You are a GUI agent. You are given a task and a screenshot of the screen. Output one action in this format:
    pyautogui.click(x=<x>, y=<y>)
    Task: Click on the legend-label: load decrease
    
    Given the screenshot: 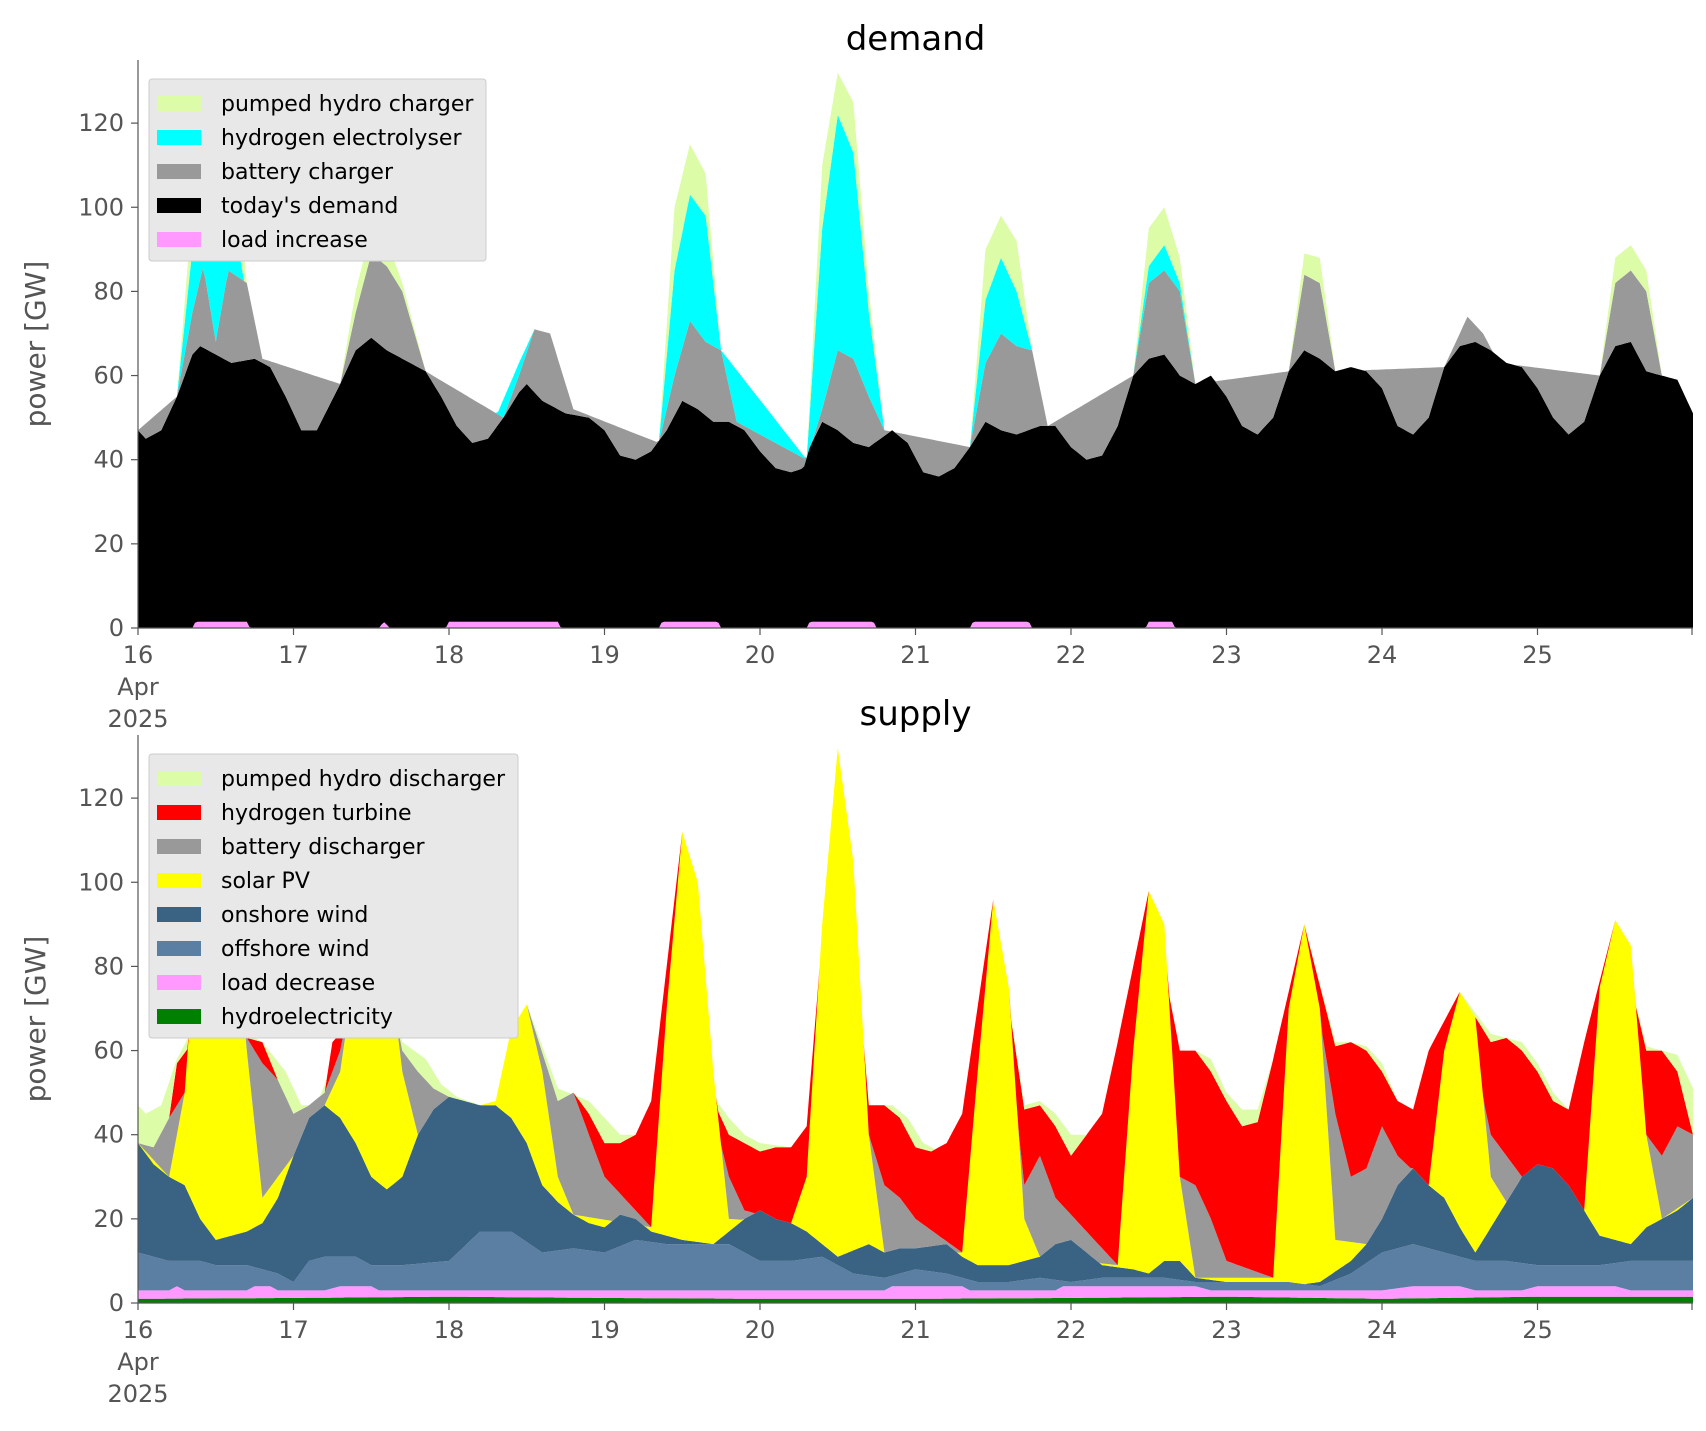 What is the action you would take?
    pyautogui.click(x=298, y=983)
    